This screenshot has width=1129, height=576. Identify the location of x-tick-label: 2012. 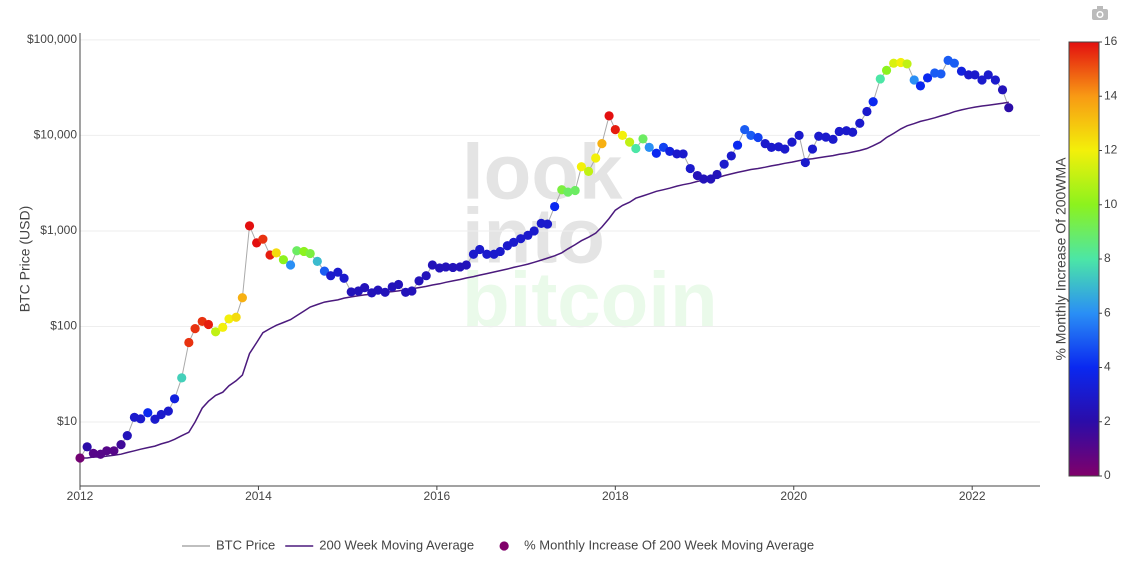
(80, 496).